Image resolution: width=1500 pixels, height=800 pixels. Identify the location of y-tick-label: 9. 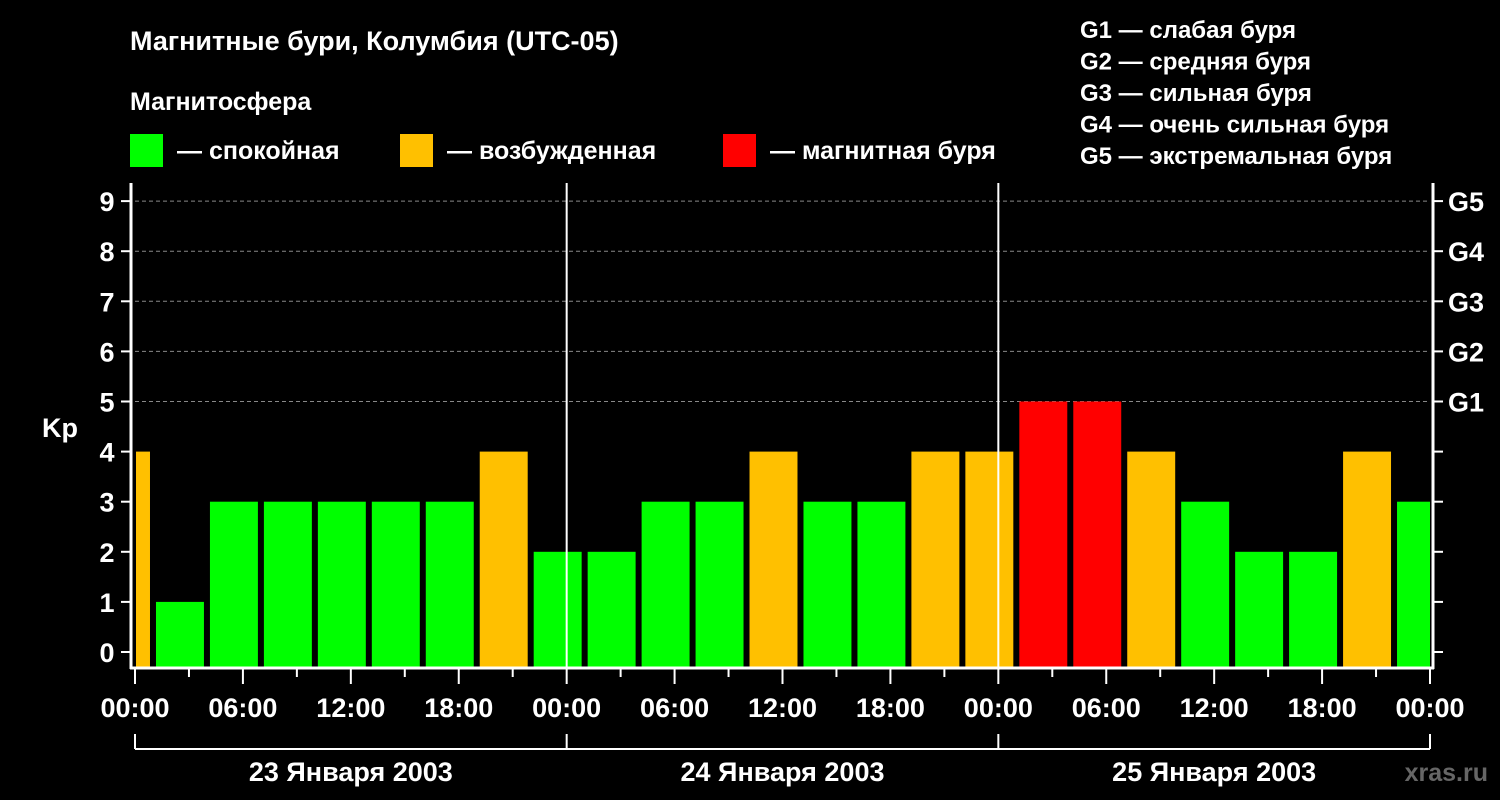
(106, 202).